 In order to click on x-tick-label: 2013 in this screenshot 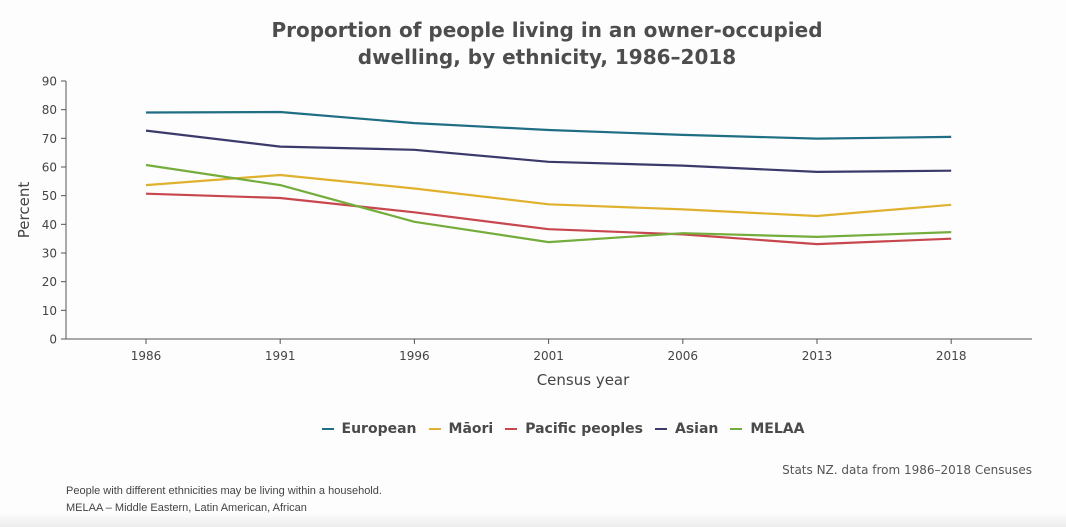, I will do `click(817, 356)`.